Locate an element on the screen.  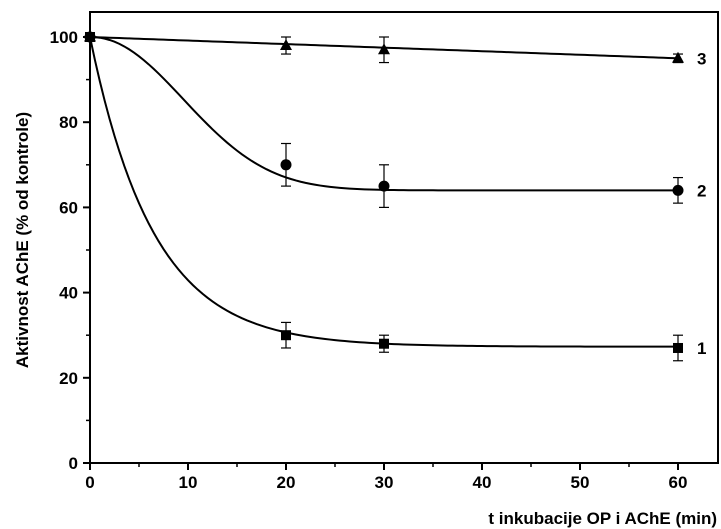
y-tick-label: 60 is located at coordinates (68, 207).